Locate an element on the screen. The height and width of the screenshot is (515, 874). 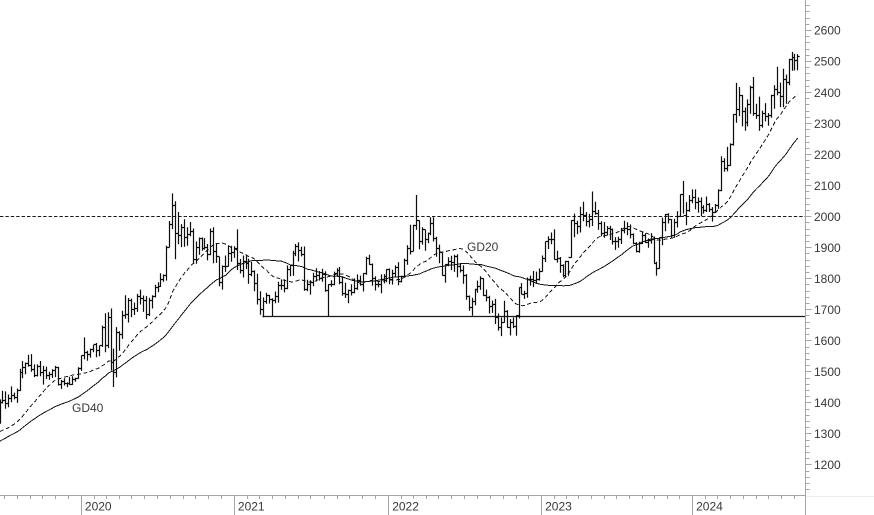
svg-text: 1300 is located at coordinates (827, 434).